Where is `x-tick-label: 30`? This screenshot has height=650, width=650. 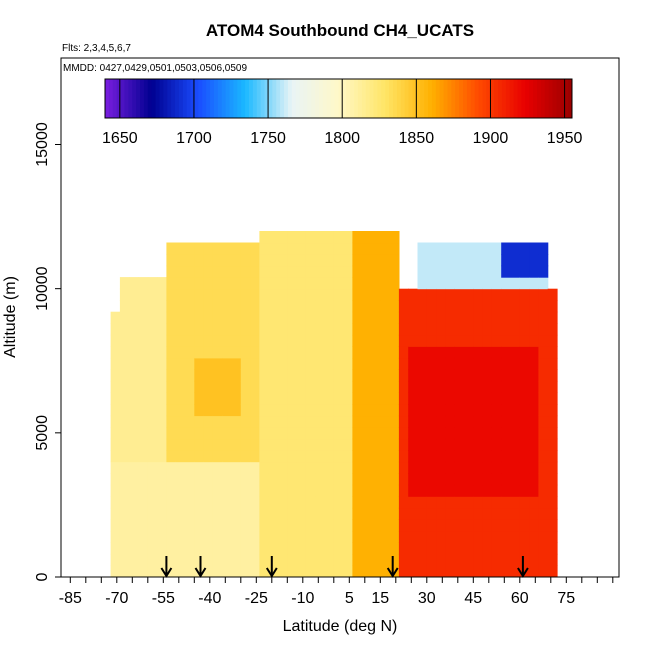
x-tick-label: 30 is located at coordinates (427, 598).